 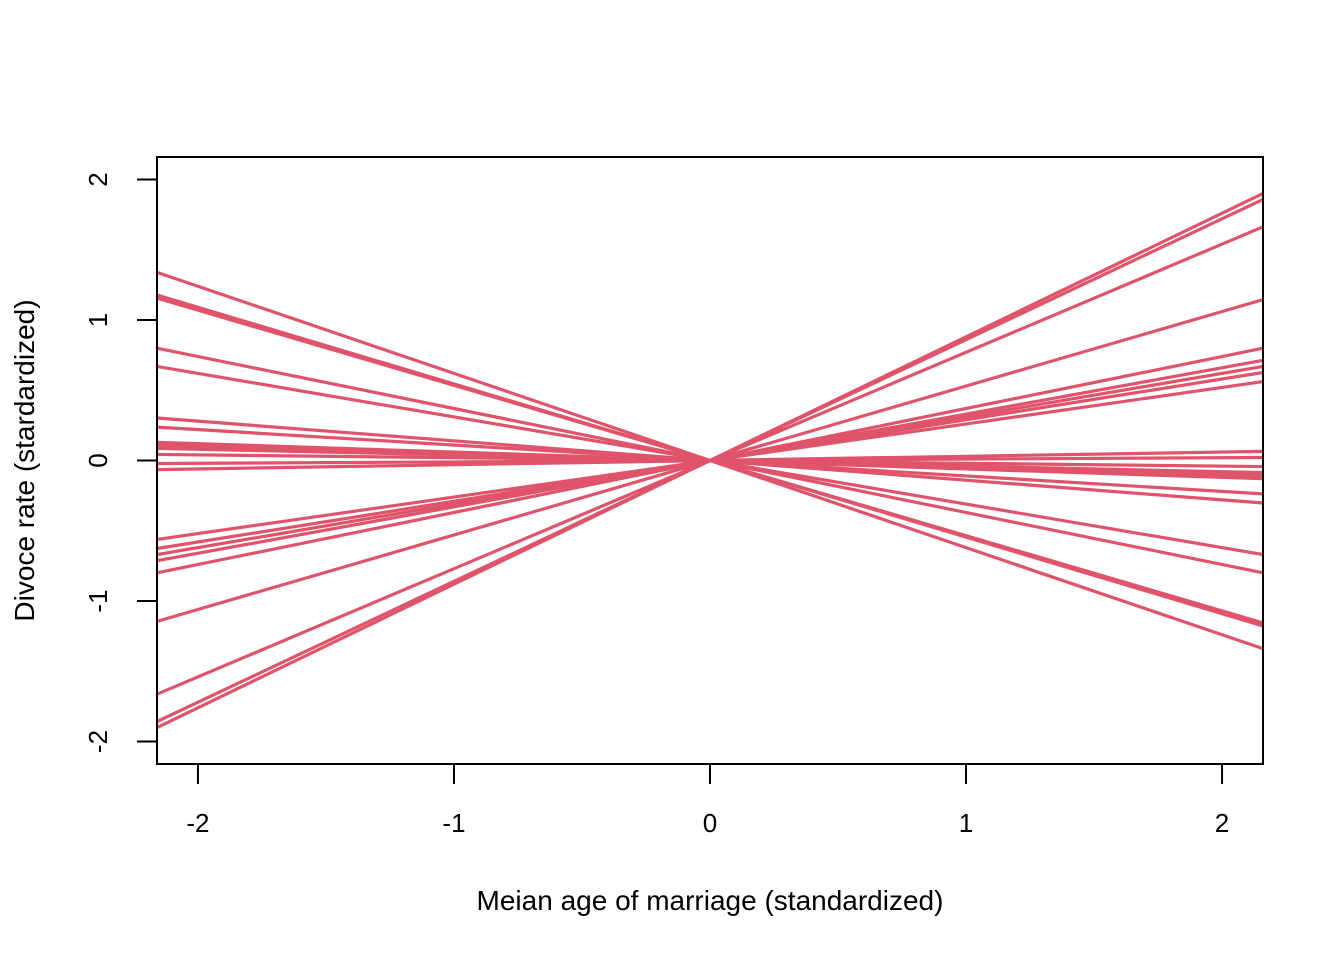 I want to click on x-tick-label: -1, so click(x=453, y=823).